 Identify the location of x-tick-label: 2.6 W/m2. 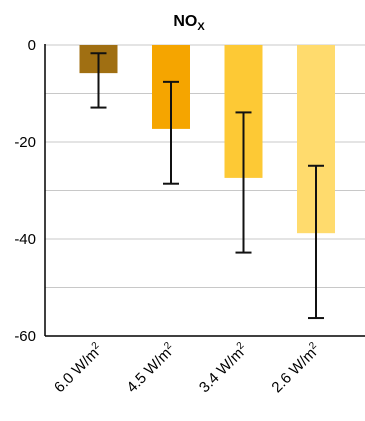
(296, 368).